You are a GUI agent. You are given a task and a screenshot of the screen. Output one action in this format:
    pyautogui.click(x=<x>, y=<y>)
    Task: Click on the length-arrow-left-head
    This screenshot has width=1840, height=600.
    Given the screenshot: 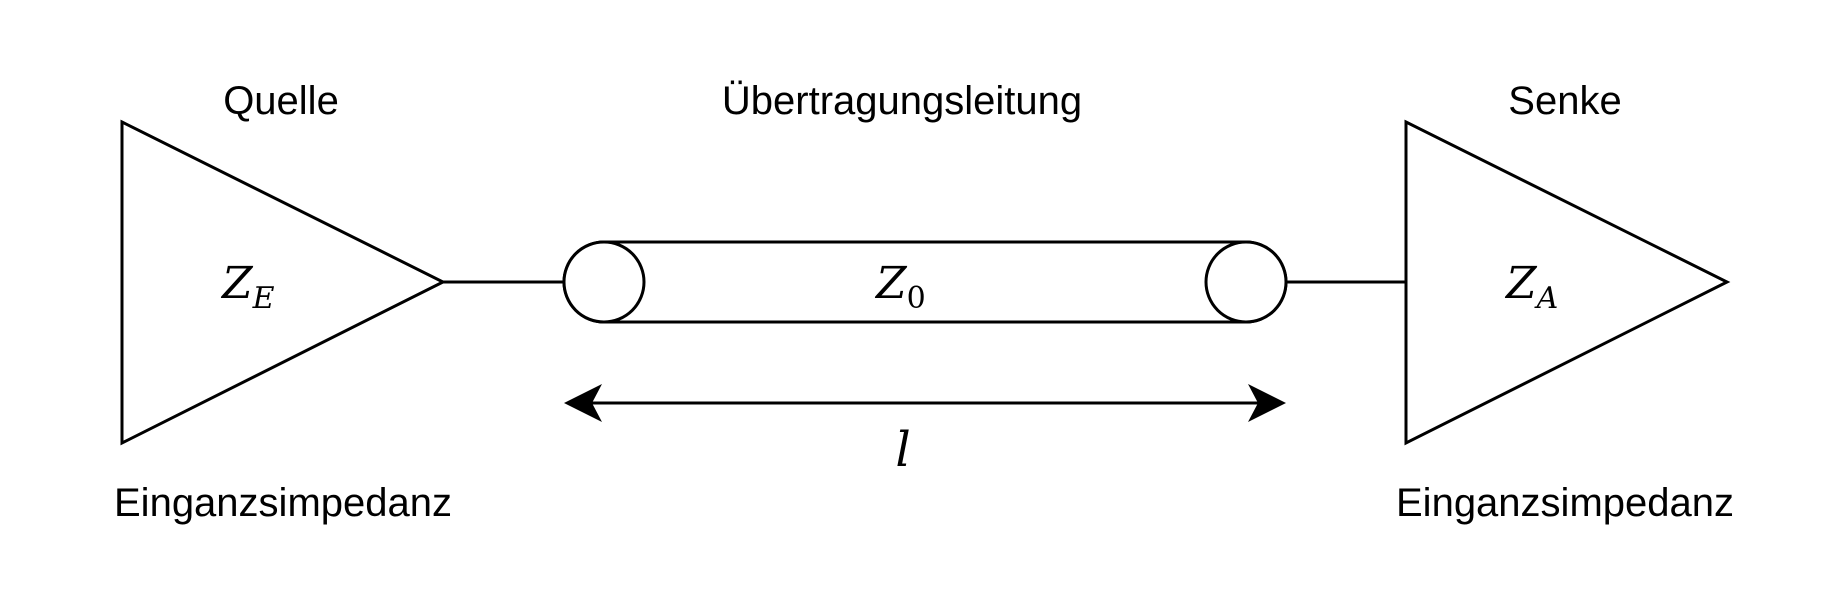 What is the action you would take?
    pyautogui.click(x=583, y=403)
    